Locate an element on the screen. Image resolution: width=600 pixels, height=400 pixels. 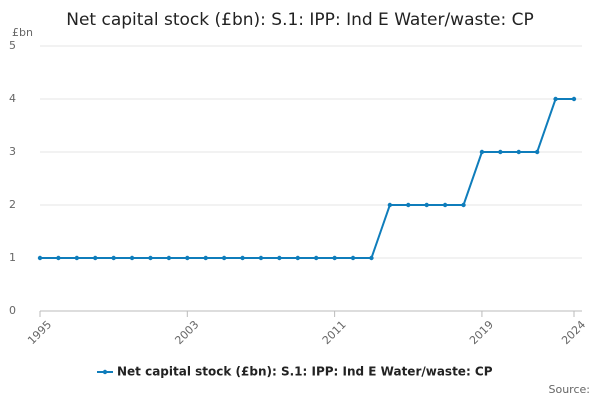
y-tick-label: 5 is located at coordinates (12, 45).